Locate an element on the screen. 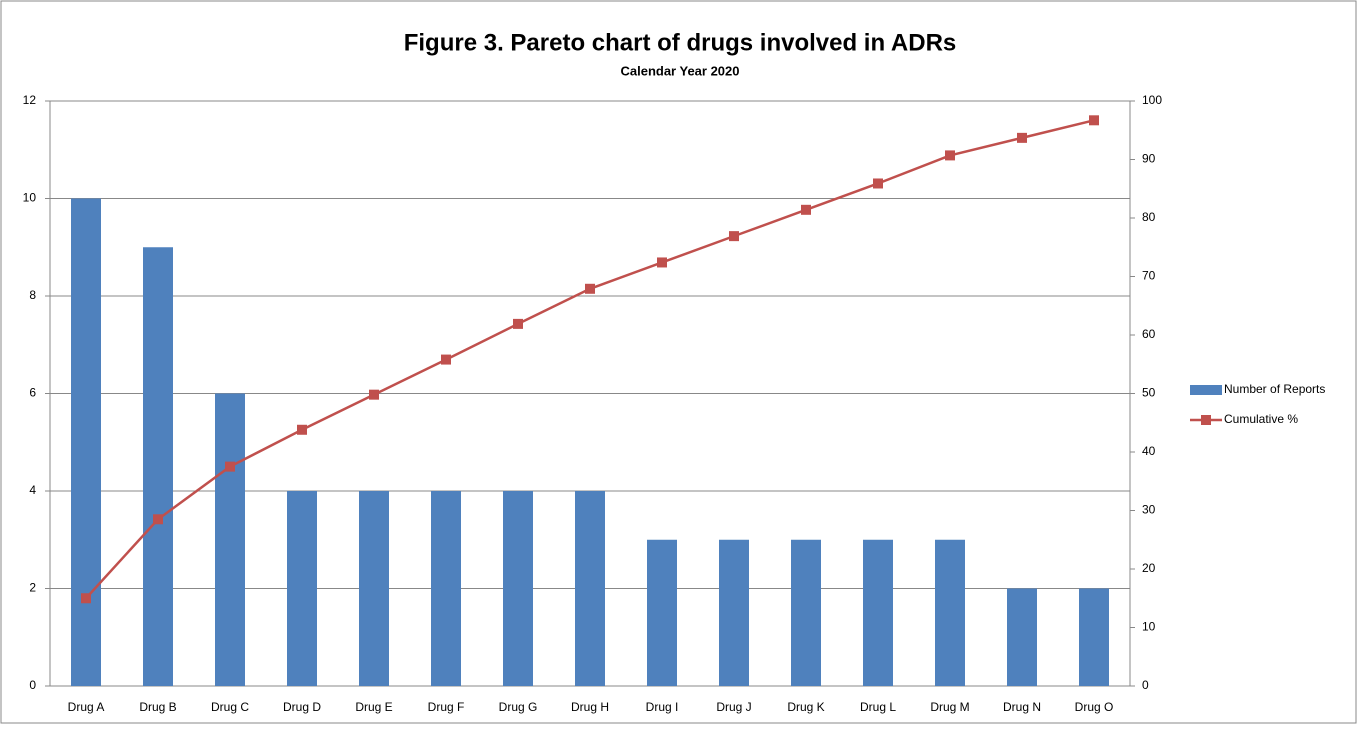 Image resolution: width=1359 pixels, height=731 pixels. x-tick-label: Drug I is located at coordinates (662, 707).